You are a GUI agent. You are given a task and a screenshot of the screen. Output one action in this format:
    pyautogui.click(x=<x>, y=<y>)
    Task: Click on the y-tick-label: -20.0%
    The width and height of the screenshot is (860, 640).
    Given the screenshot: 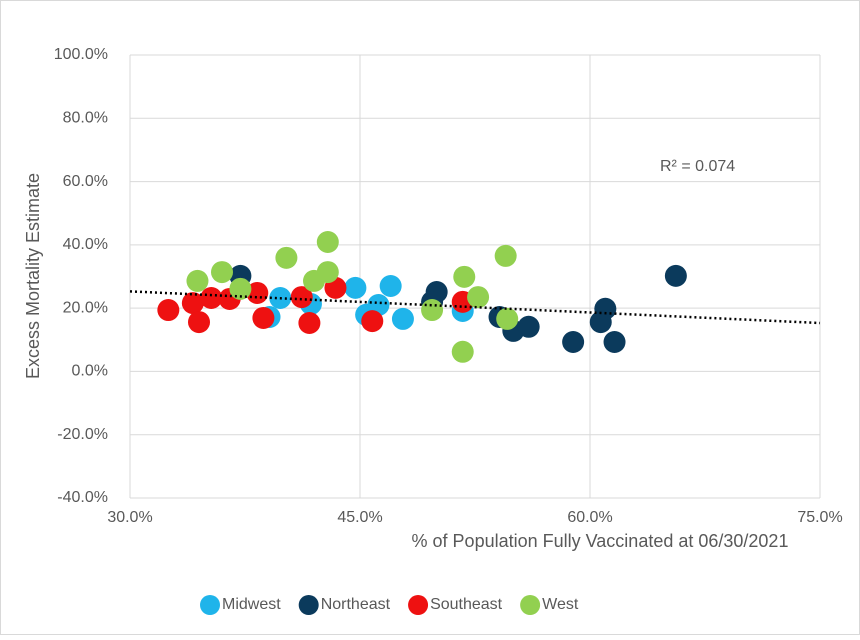 What is the action you would take?
    pyautogui.click(x=82, y=434)
    